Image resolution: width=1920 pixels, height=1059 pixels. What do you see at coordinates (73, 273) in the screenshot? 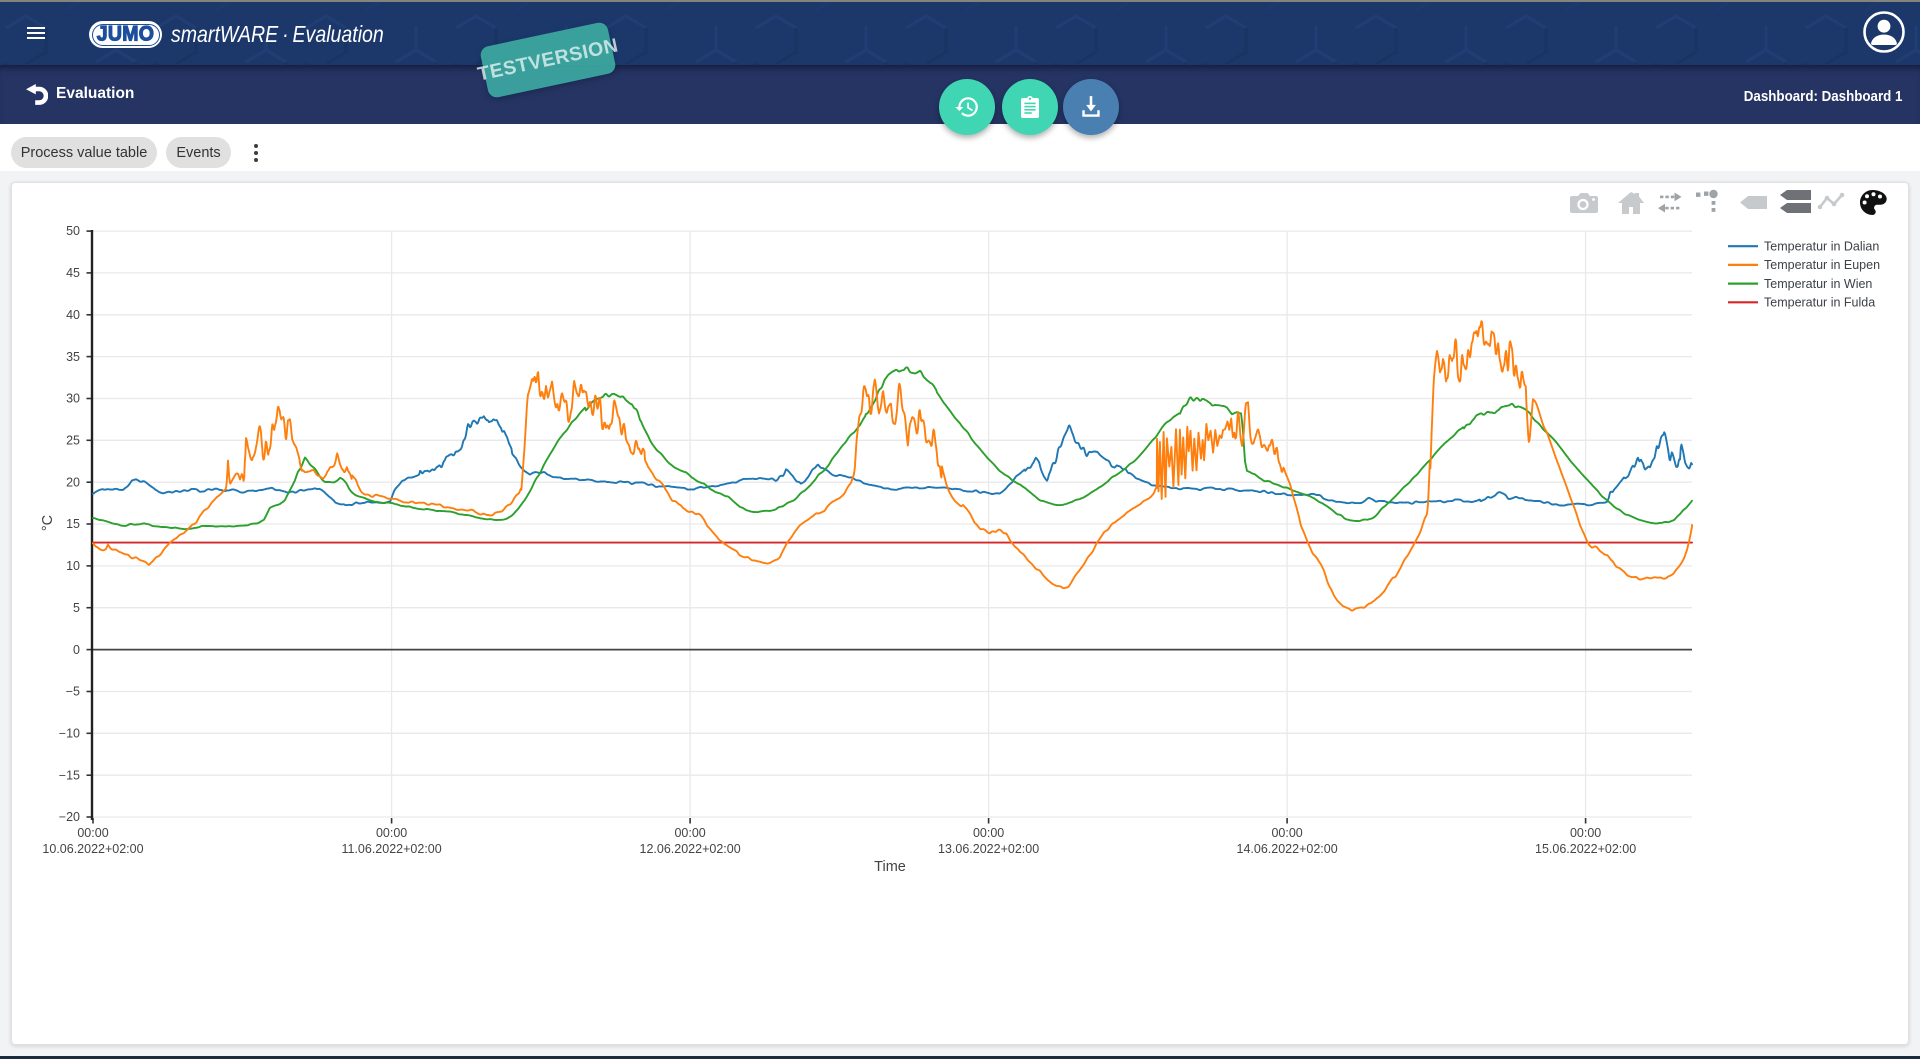
I see `svg-text: 45` at bounding box center [73, 273].